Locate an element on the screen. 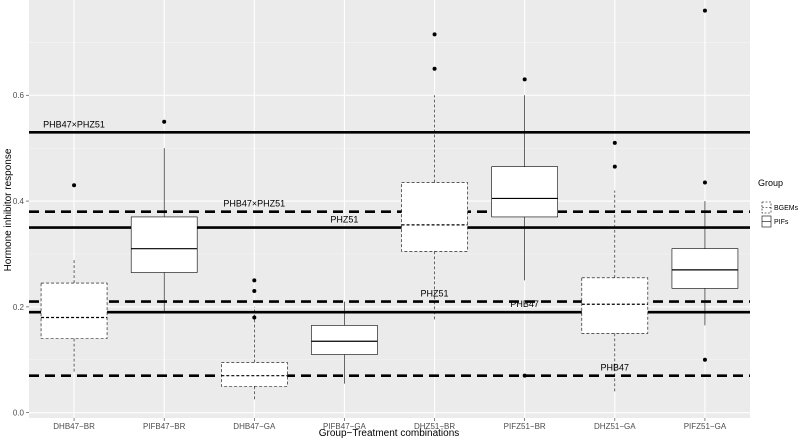  x-tick-label: PIFZ51−GA is located at coordinates (705, 426).